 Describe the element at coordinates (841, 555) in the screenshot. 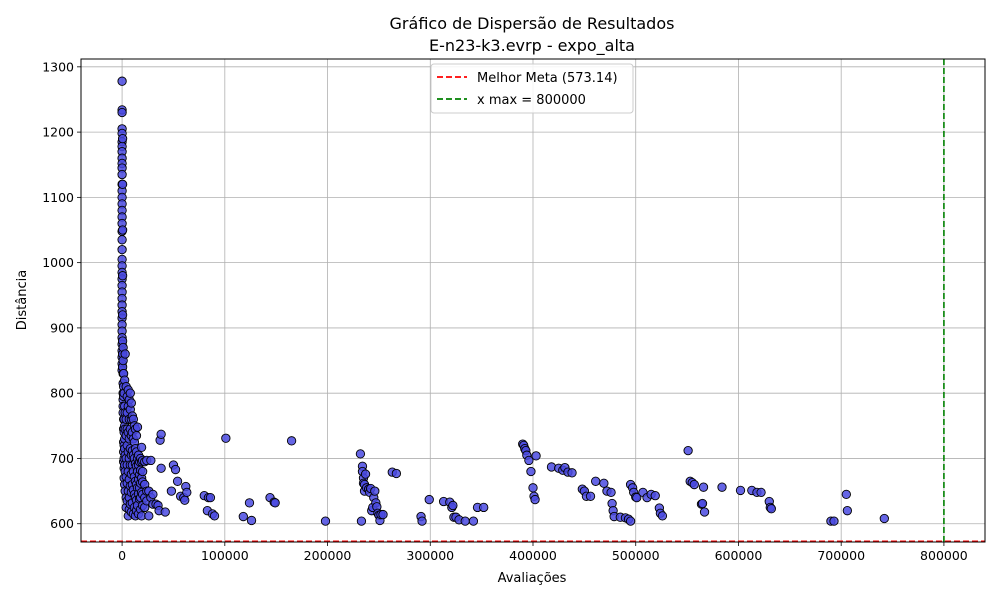

I see `x-tick-label: 700000` at that location.